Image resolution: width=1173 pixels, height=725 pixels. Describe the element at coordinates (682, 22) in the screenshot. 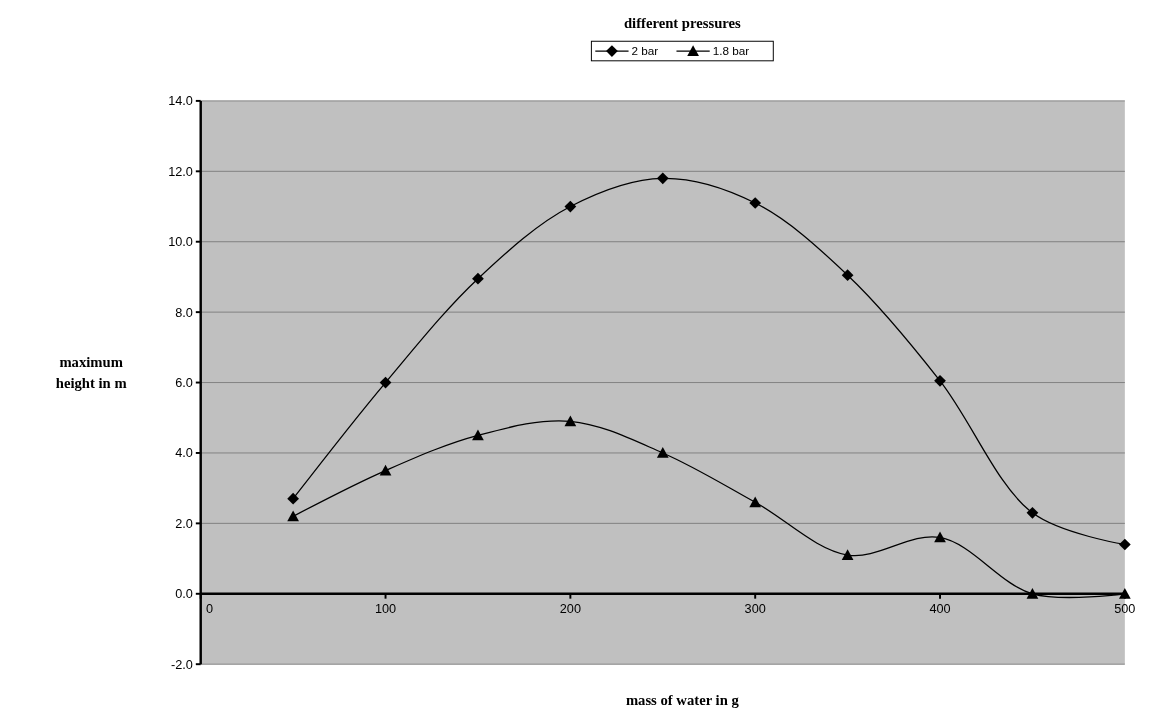

I see `chart-title: different pressures` at that location.